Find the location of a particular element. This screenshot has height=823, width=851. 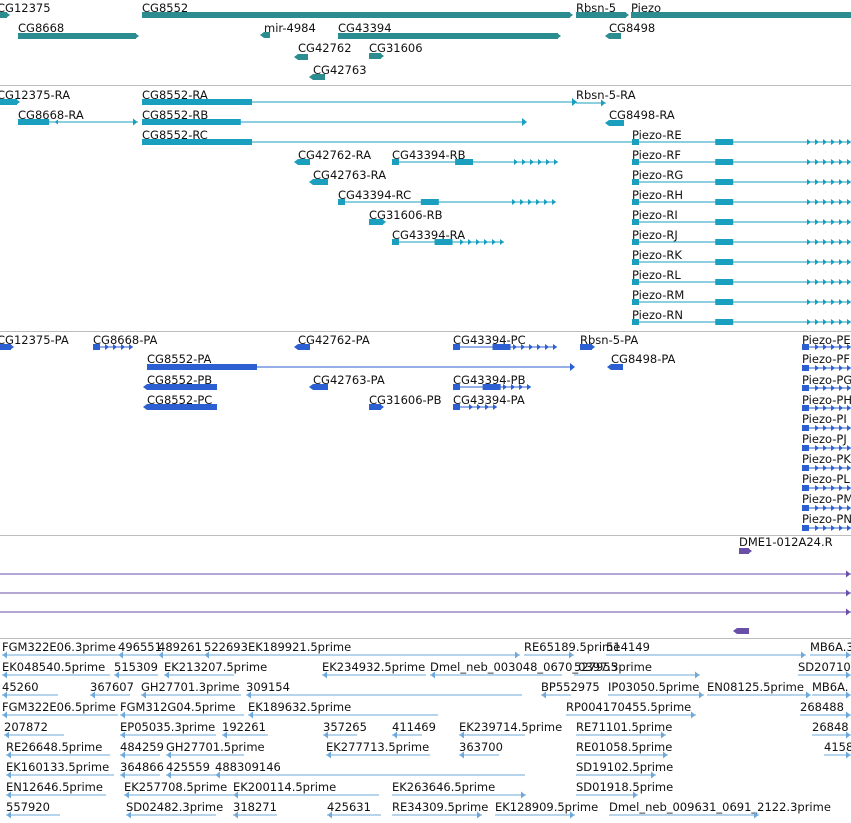

feature-318271: 318271 is located at coordinates (138, 729).